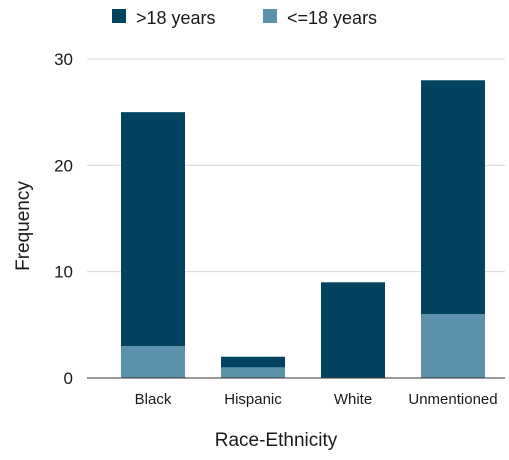 The width and height of the screenshot is (509, 460). Describe the element at coordinates (63, 59) in the screenshot. I see `y-tick-label: 30` at that location.